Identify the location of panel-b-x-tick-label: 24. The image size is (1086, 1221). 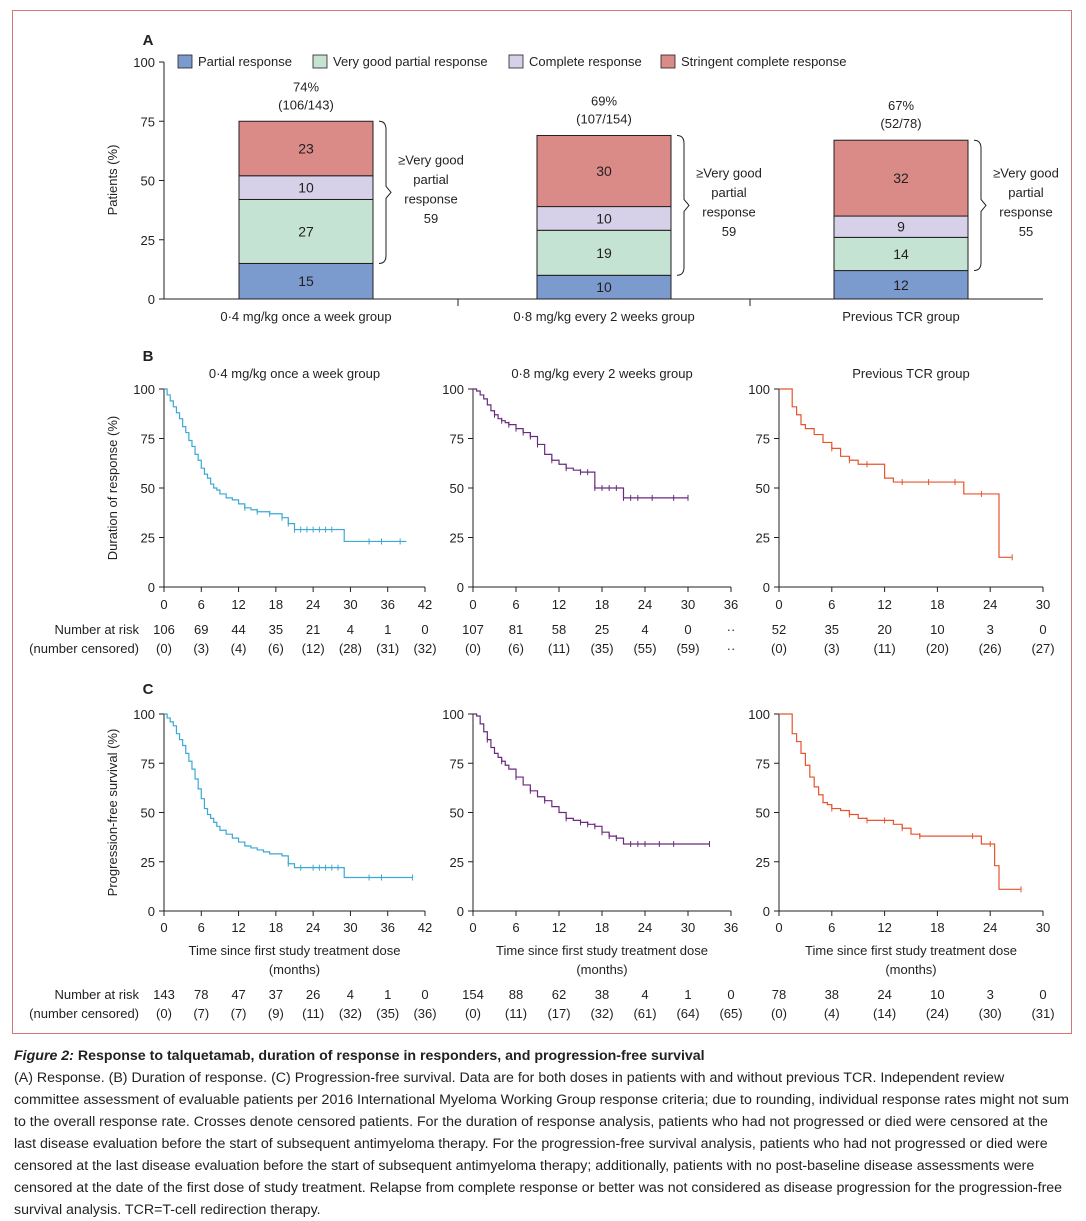
(990, 604).